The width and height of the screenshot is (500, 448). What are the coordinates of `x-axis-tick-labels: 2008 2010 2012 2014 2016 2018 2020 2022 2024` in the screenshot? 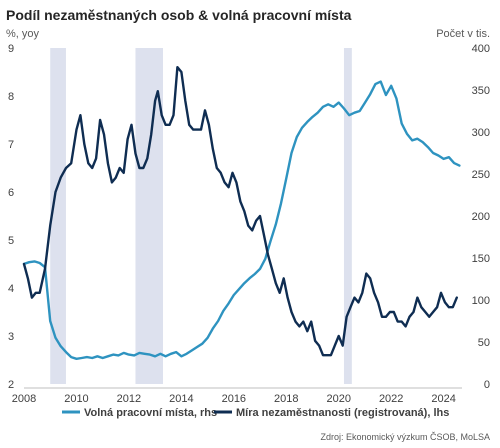 It's located at (234, 399).